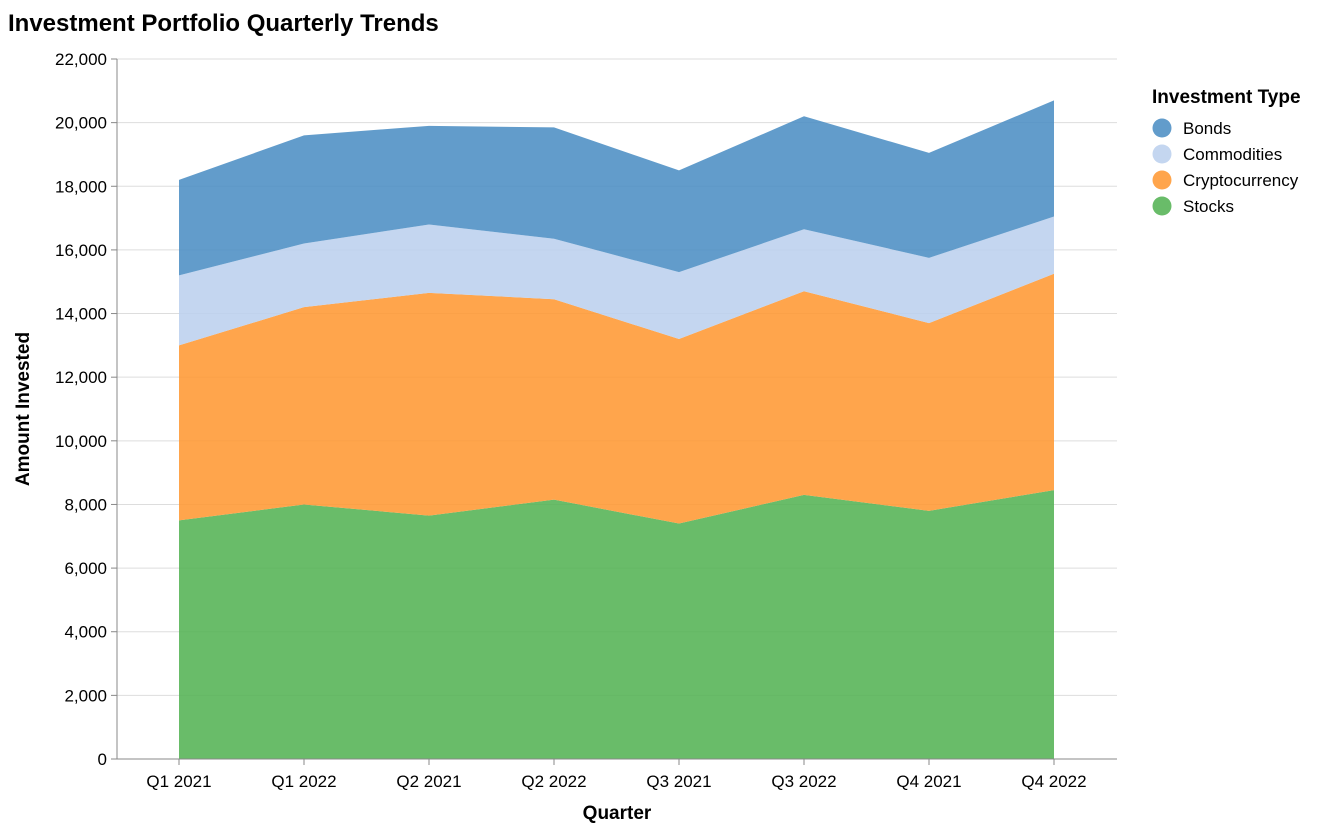 Image resolution: width=1334 pixels, height=832 pixels. Describe the element at coordinates (85, 504) in the screenshot. I see `y-tick-label: 8,000` at that location.